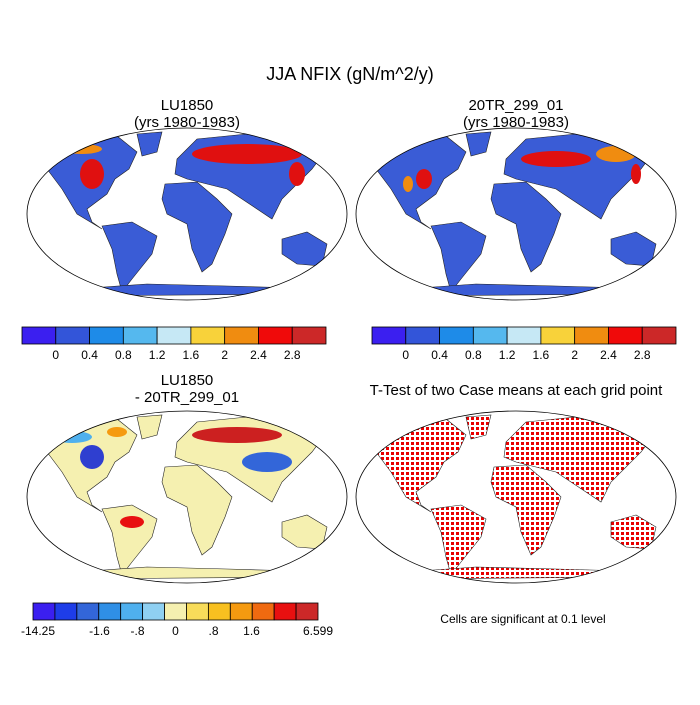 The height and width of the screenshot is (705, 700). Describe the element at coordinates (137, 631) in the screenshot. I see `colorbar-tick-label: -.8` at that location.